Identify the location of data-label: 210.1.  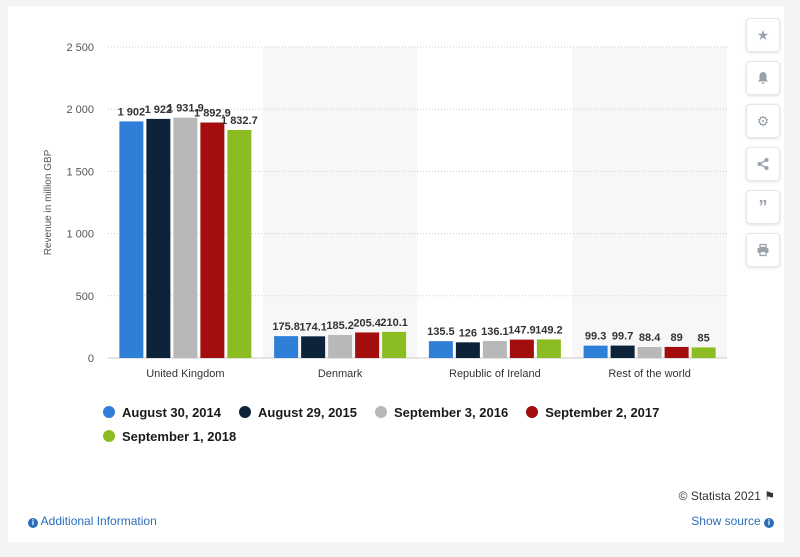
(394, 323).